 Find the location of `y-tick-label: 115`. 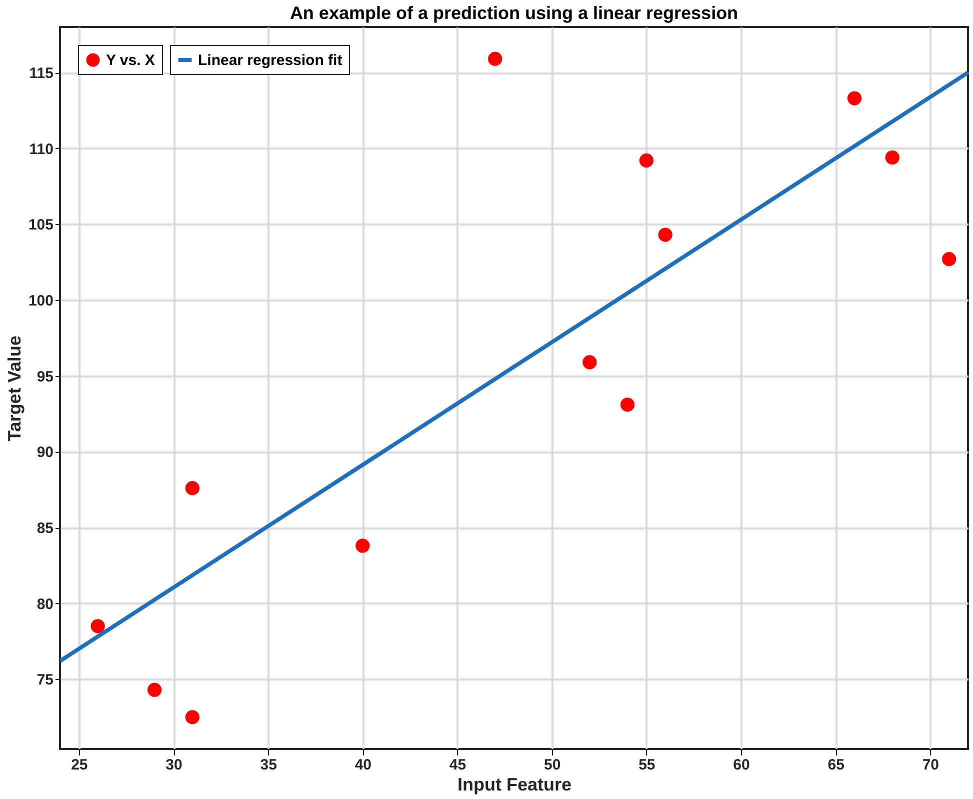

y-tick-label: 115 is located at coordinates (41, 73).